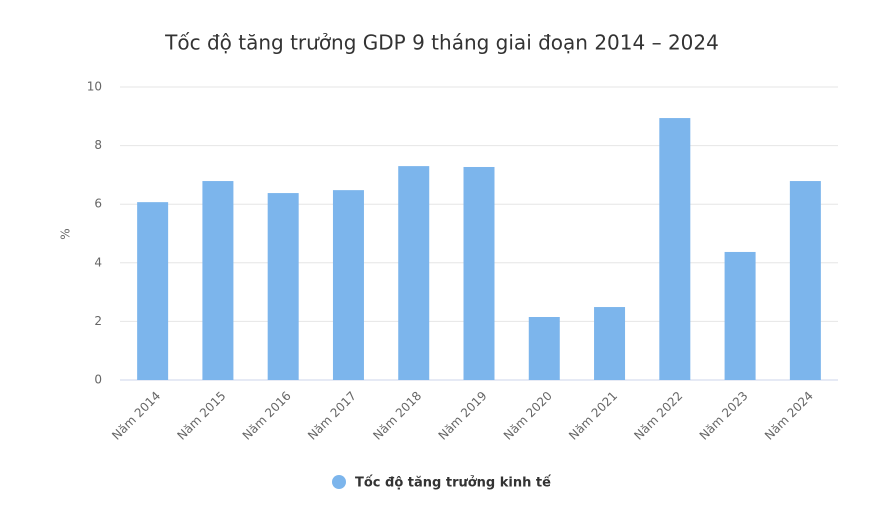 The width and height of the screenshot is (874, 520). Describe the element at coordinates (724, 416) in the screenshot. I see `x-tick-label: Năm 2023` at that location.